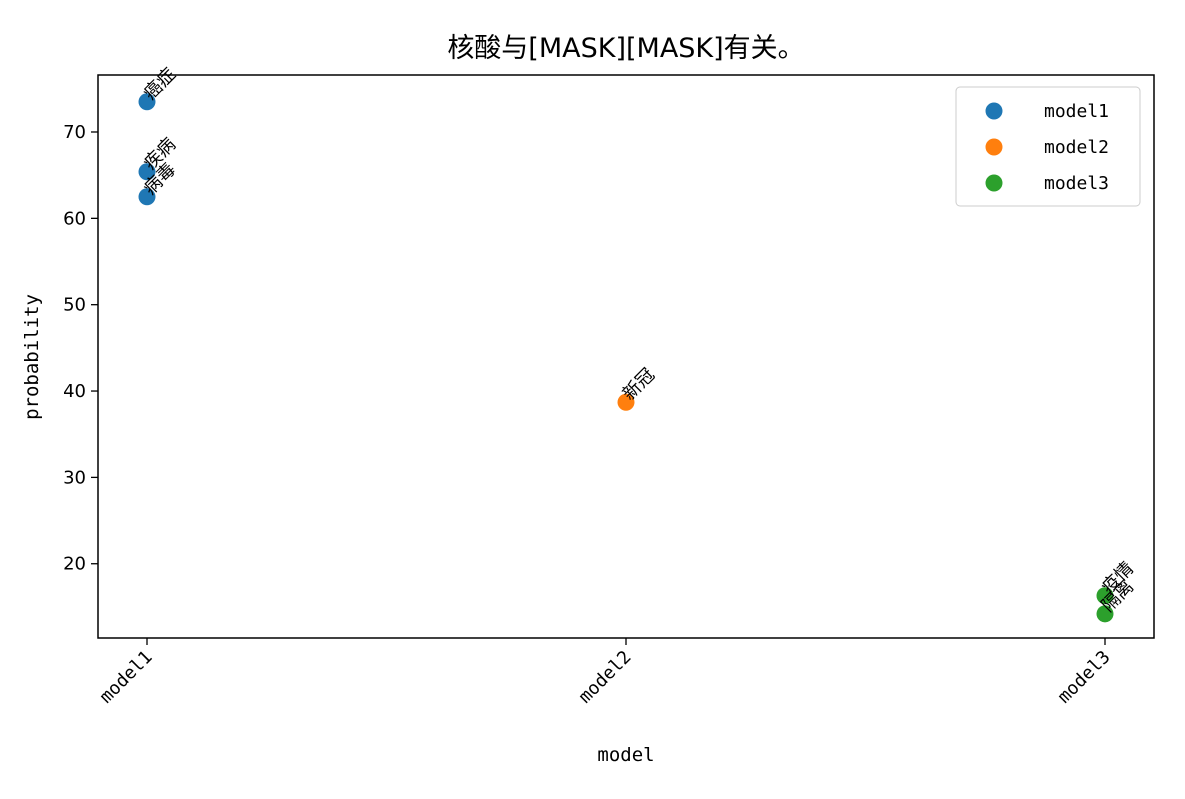  Describe the element at coordinates (74, 305) in the screenshot. I see `y-tick-label: 50` at that location.